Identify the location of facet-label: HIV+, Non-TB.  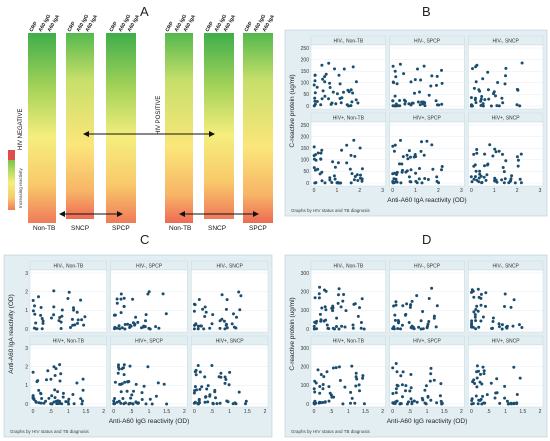
(349, 119).